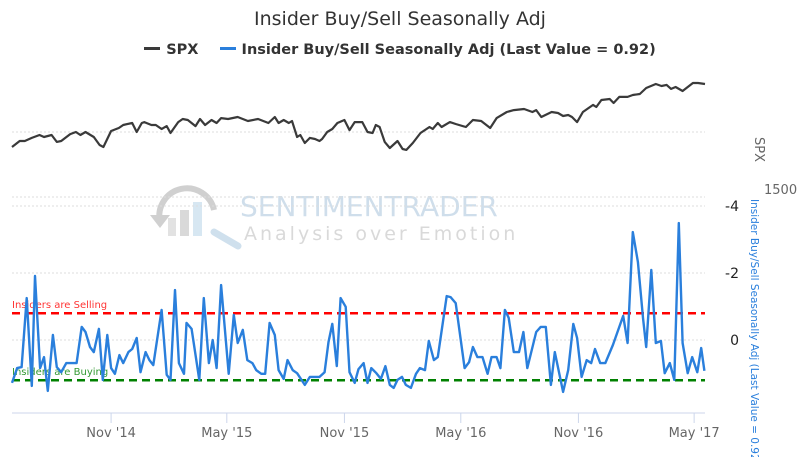  What do you see at coordinates (579, 433) in the screenshot?
I see `x-tick-label: Nov '16` at bounding box center [579, 433].